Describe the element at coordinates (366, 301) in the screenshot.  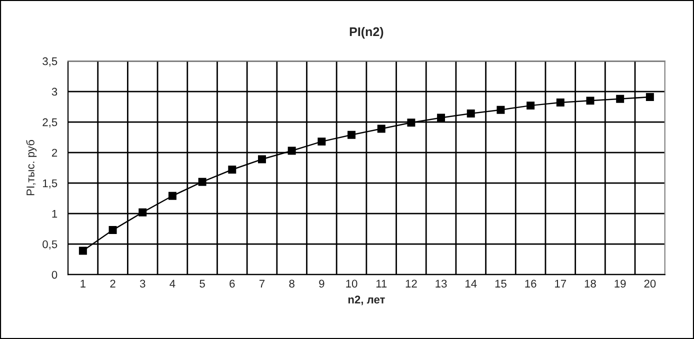
I see `x-axis-title: n2, лет` at that location.